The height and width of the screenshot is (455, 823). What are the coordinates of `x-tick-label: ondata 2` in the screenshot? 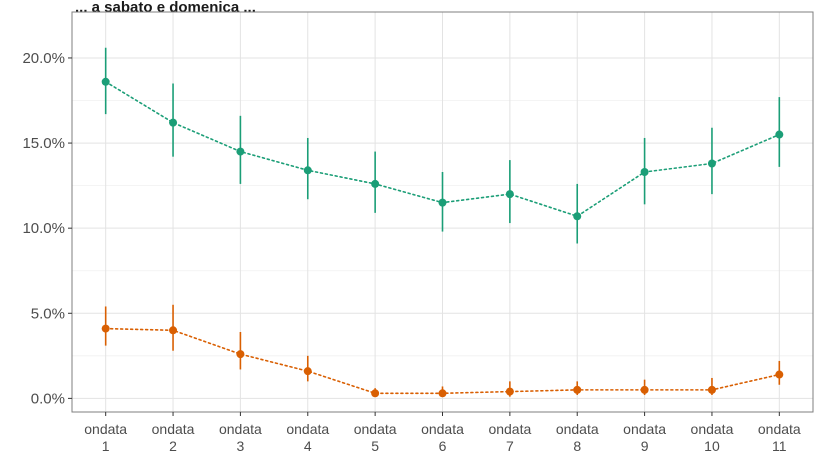 It's located at (173, 437).